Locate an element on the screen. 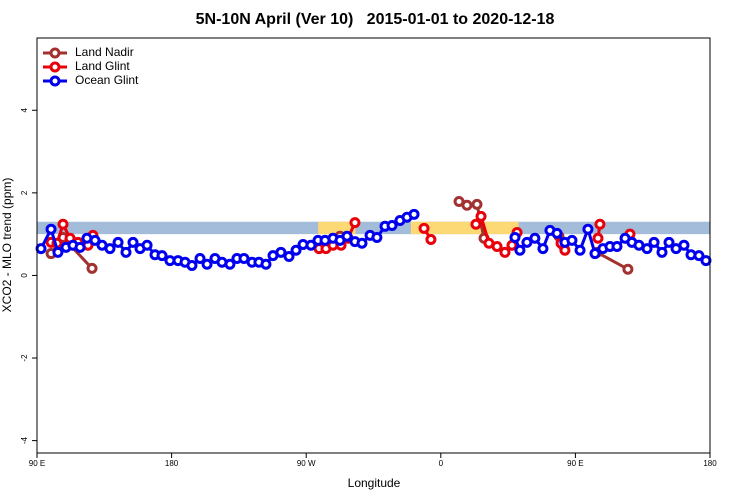 This screenshot has height=500, width=750. highlight-span is located at coordinates (464, 228).